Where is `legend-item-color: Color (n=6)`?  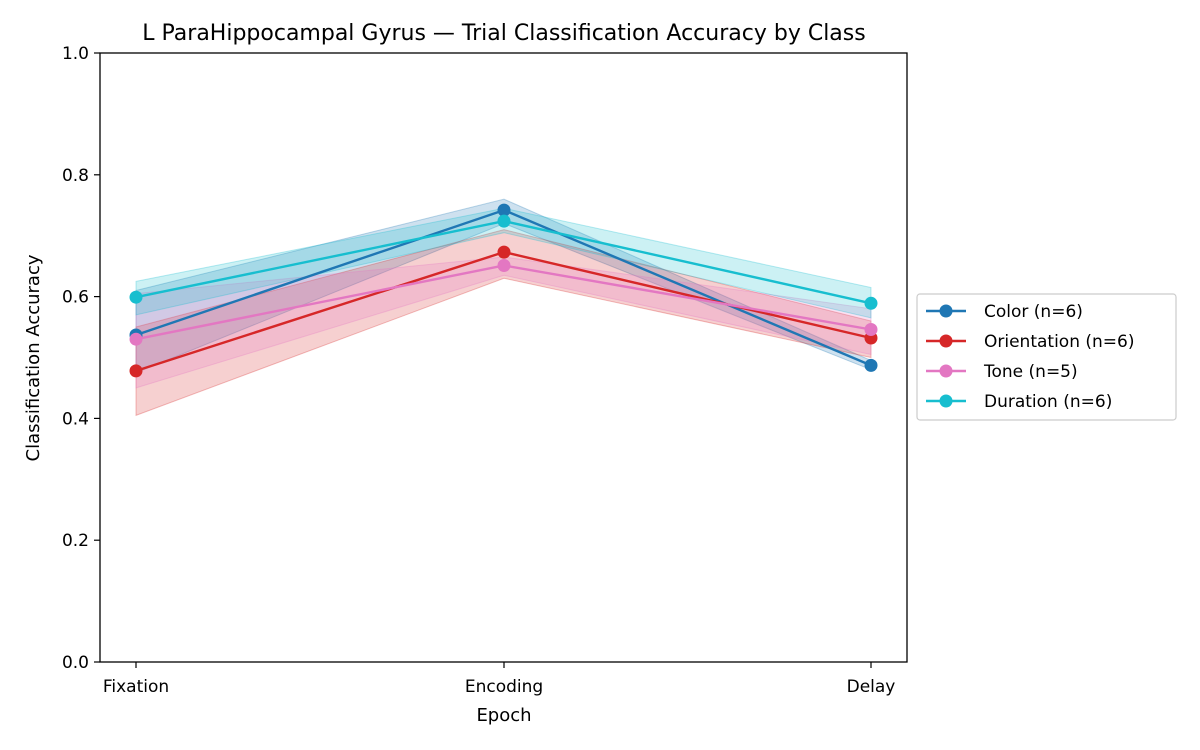 legend-item-color: Color (n=6) is located at coordinates (1004, 312).